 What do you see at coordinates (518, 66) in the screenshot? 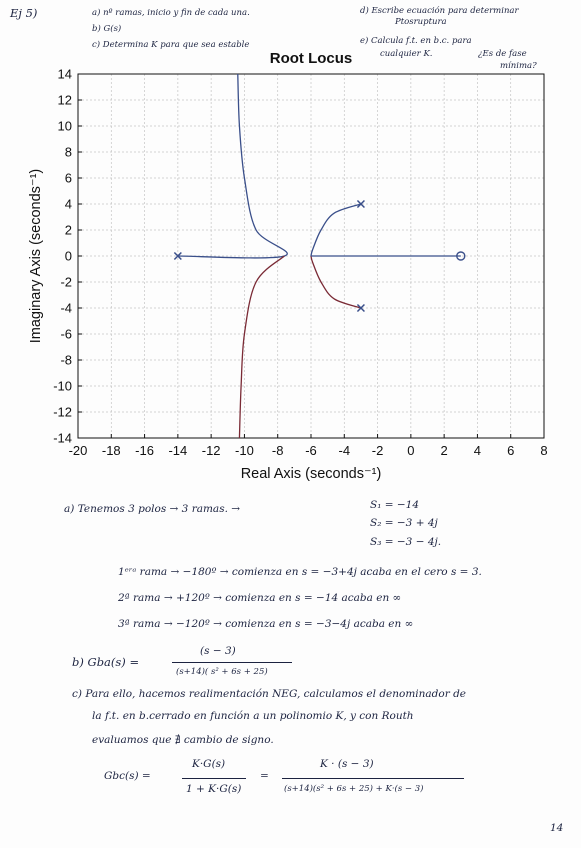
I see `item-e4: mínima?` at bounding box center [518, 66].